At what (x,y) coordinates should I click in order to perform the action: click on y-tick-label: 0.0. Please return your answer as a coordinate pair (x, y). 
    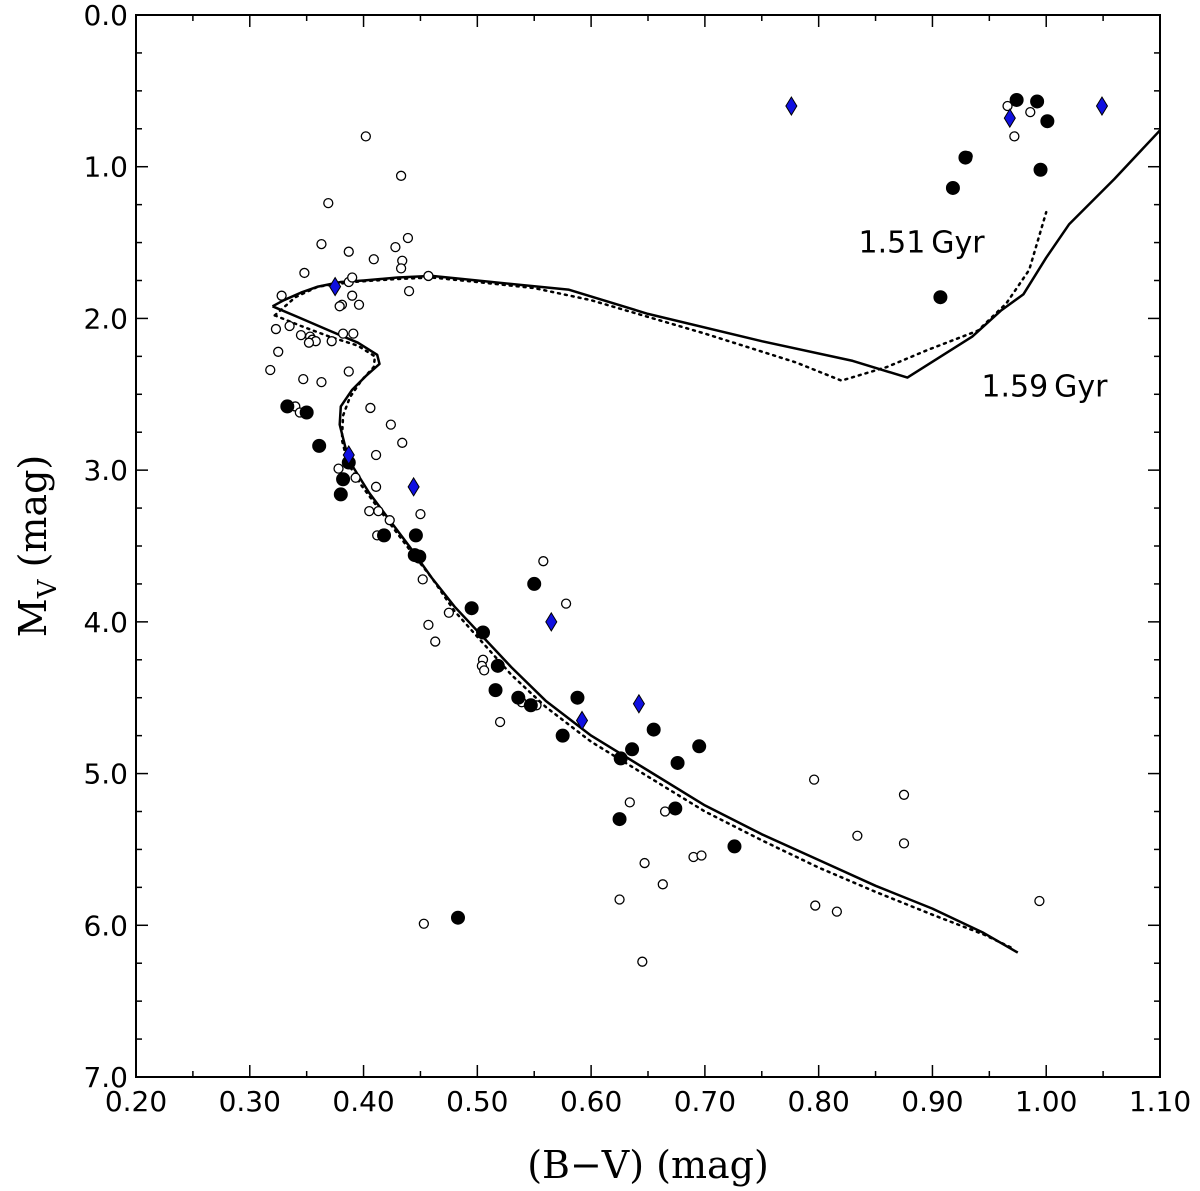
    Looking at the image, I should click on (105, 16).